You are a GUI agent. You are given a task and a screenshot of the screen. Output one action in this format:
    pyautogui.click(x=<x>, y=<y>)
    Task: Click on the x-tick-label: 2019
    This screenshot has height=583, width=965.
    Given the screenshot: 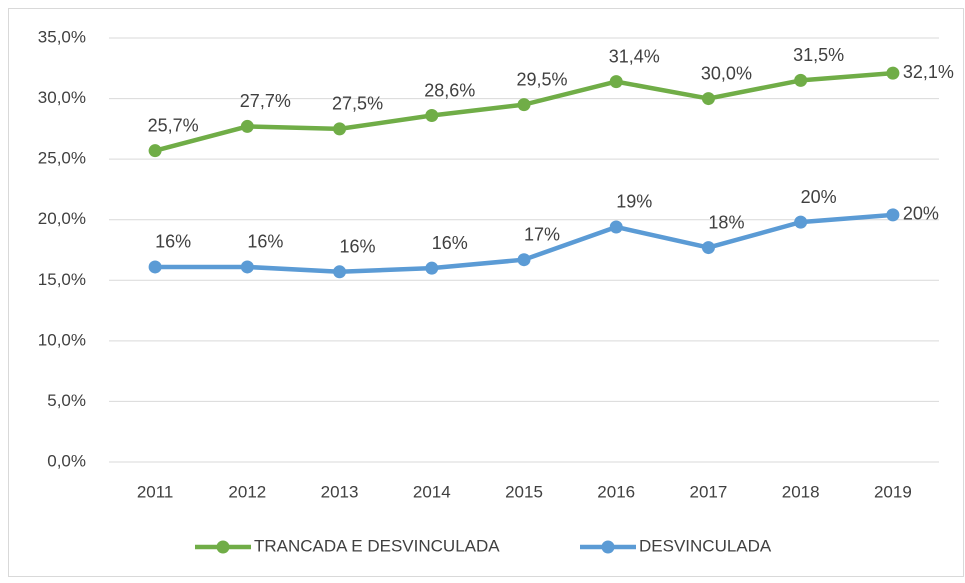 What is the action you would take?
    pyautogui.click(x=893, y=491)
    